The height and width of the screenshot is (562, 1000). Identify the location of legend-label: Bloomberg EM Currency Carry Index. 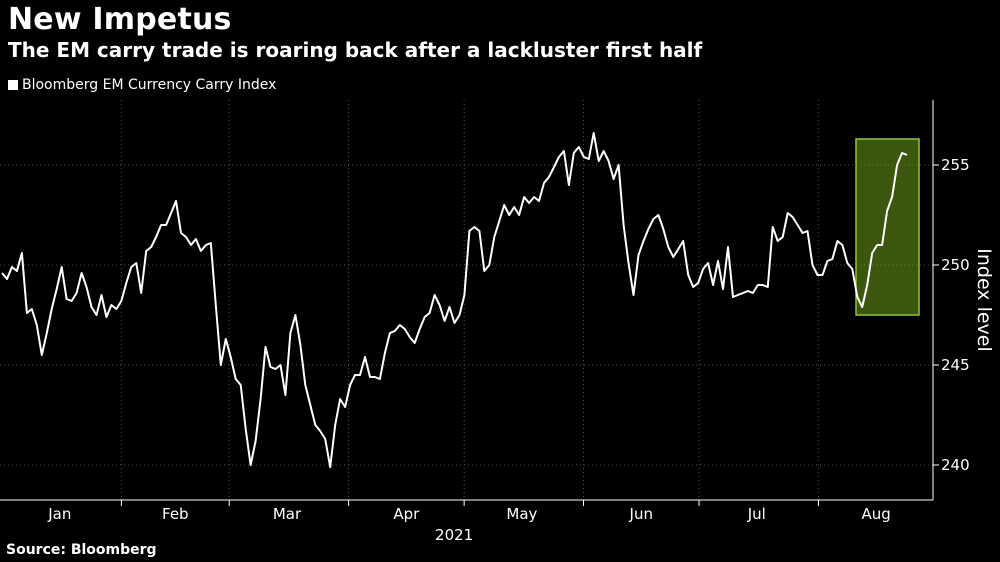
(149, 85).